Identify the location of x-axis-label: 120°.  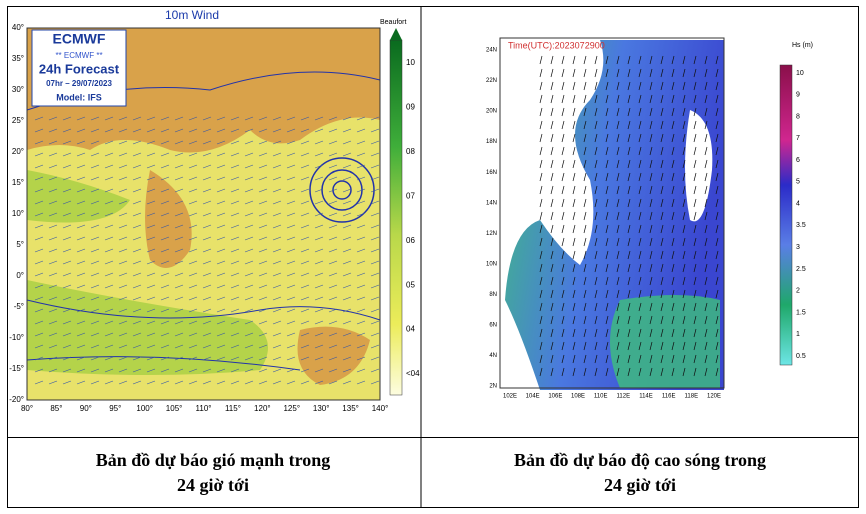
(262, 408).